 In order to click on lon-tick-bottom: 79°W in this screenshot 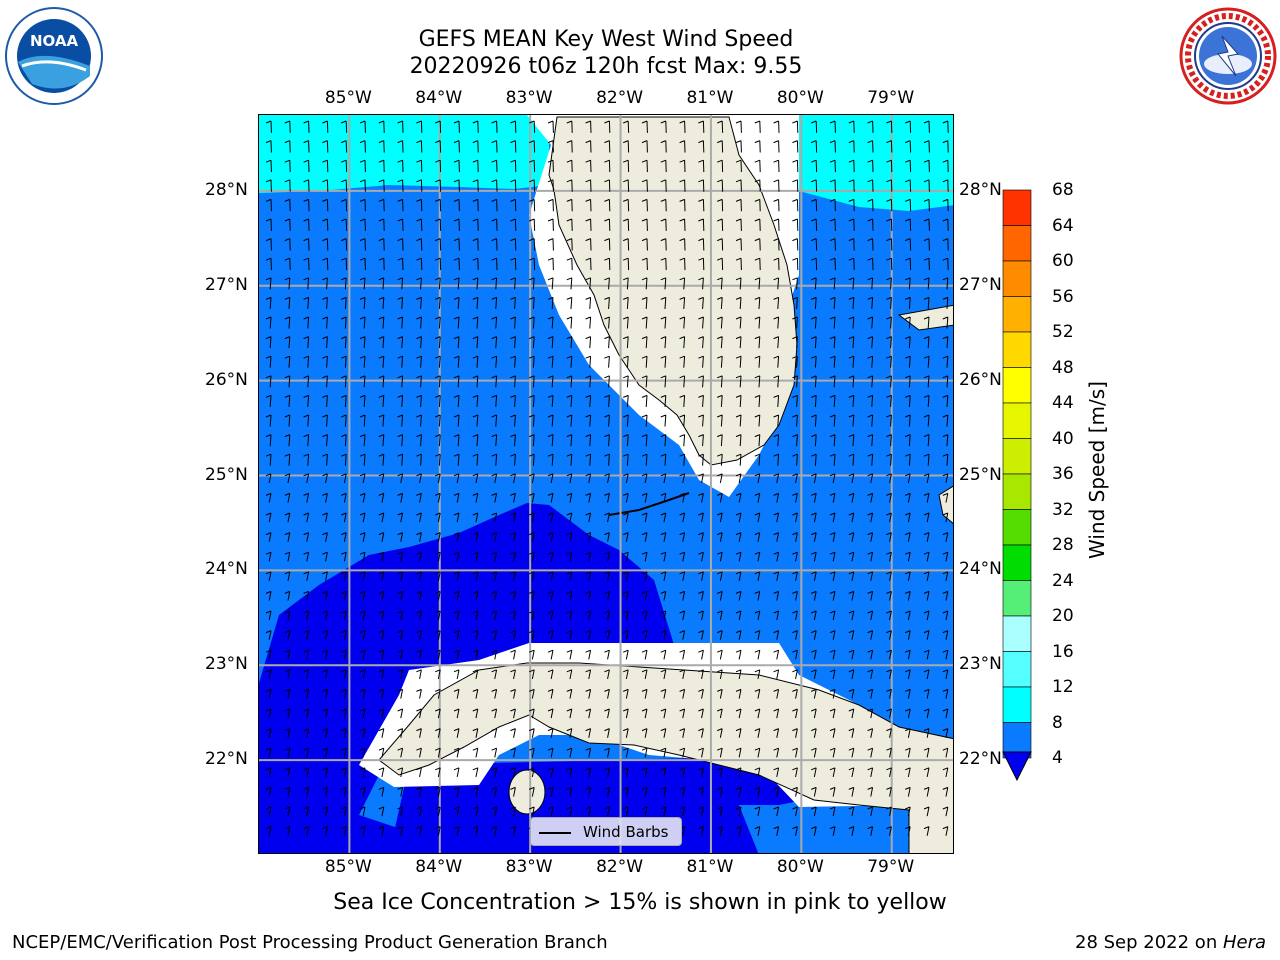, I will do `click(891, 867)`.